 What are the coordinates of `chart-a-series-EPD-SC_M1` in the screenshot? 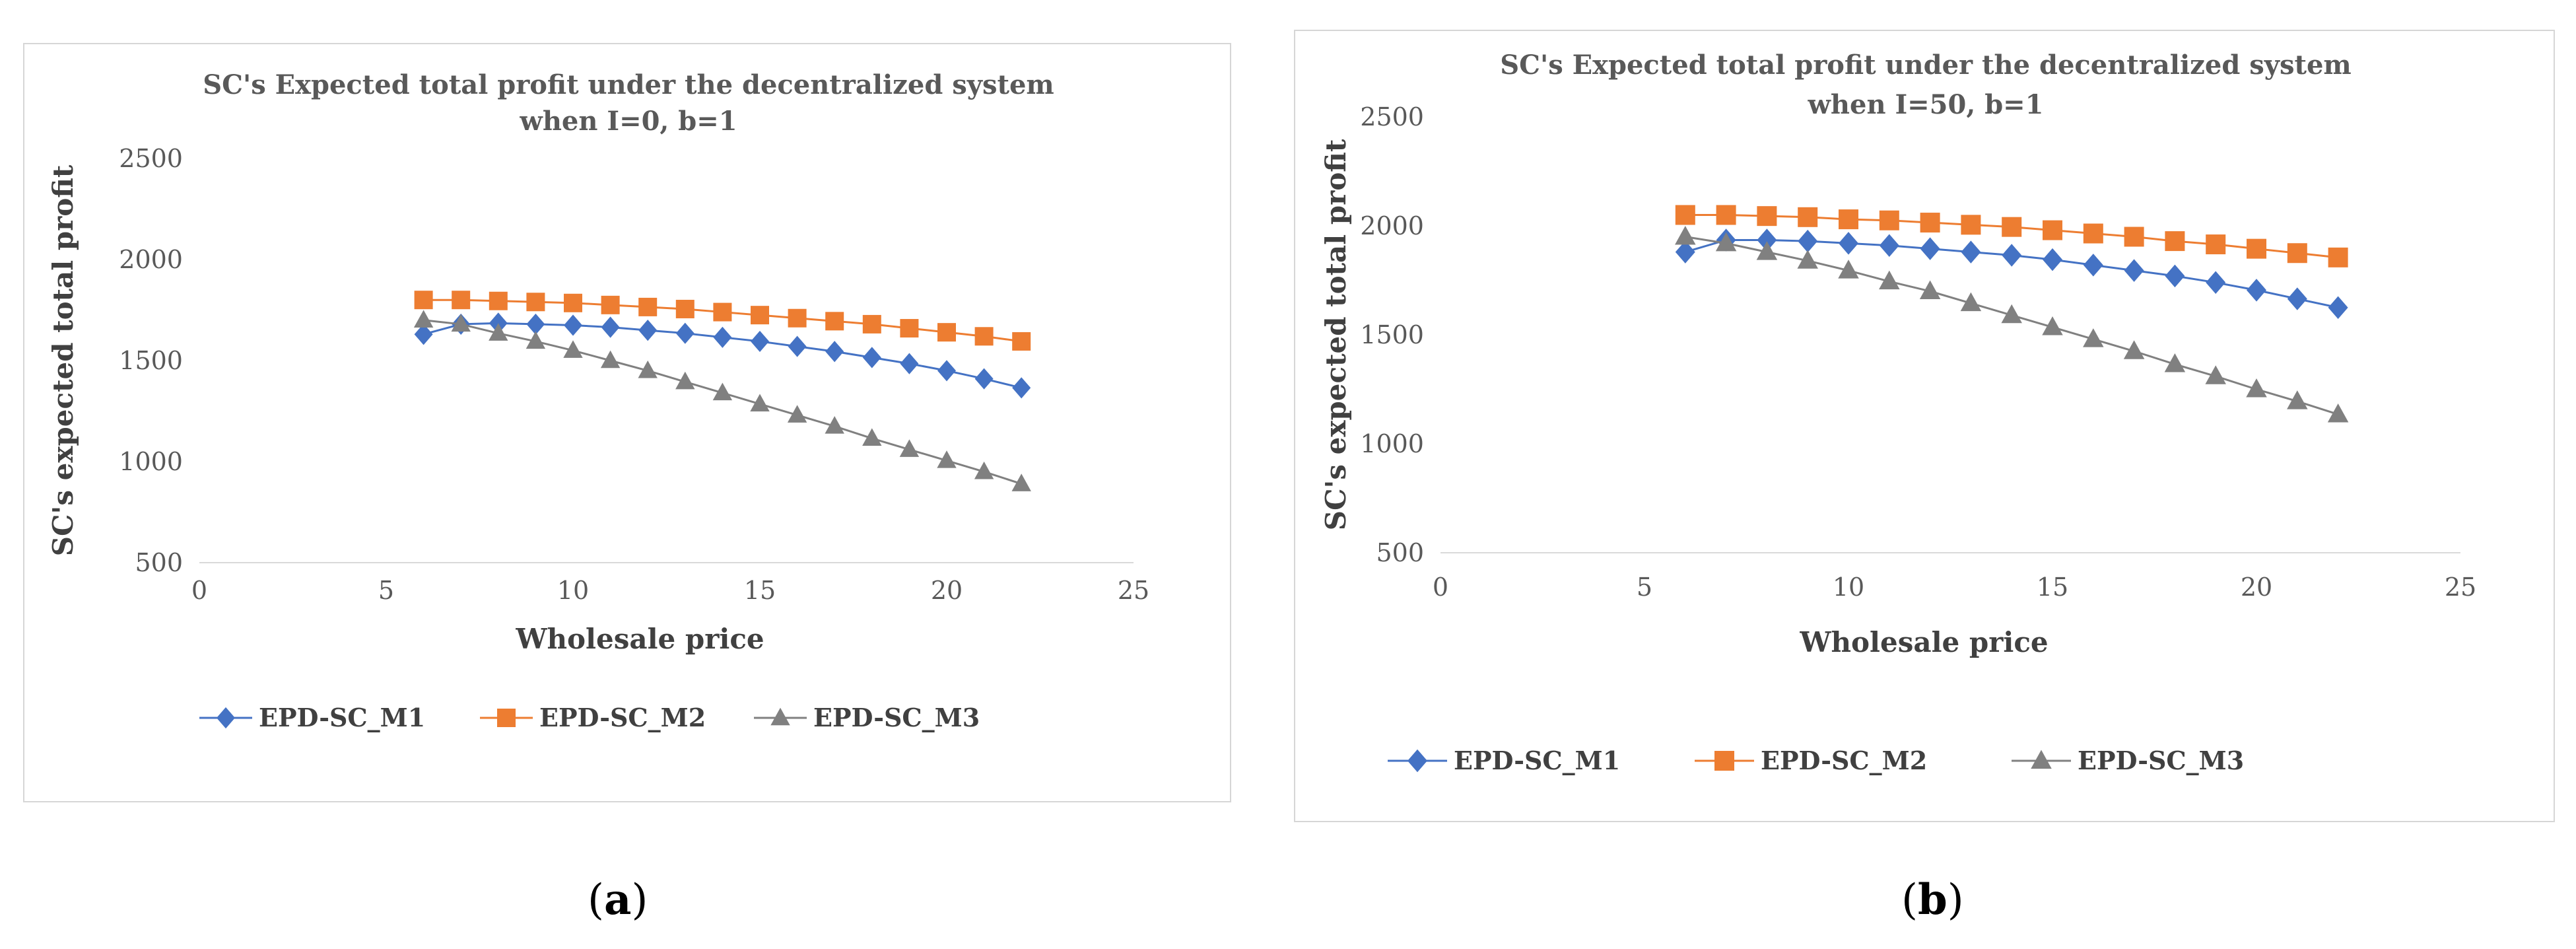 It's located at (723, 355).